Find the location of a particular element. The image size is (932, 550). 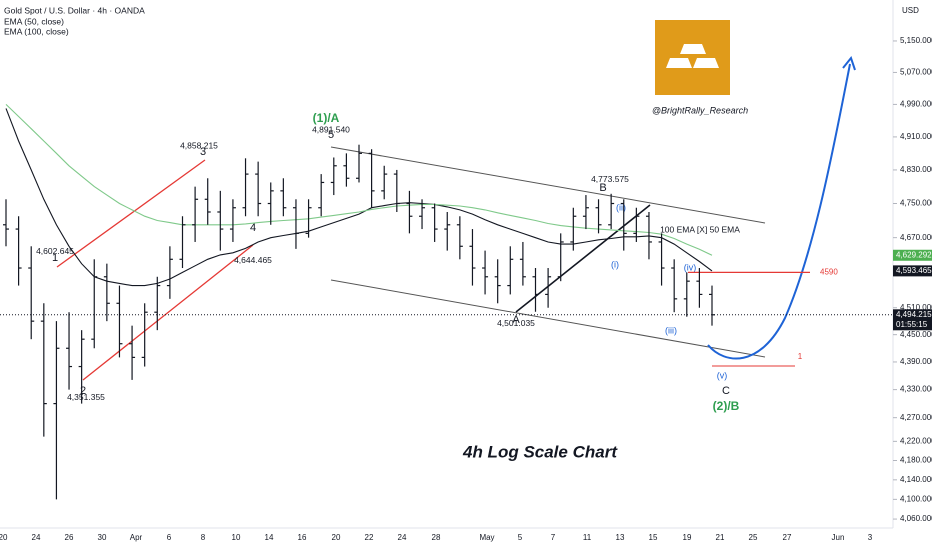

projection-curve is located at coordinates (779, 211).